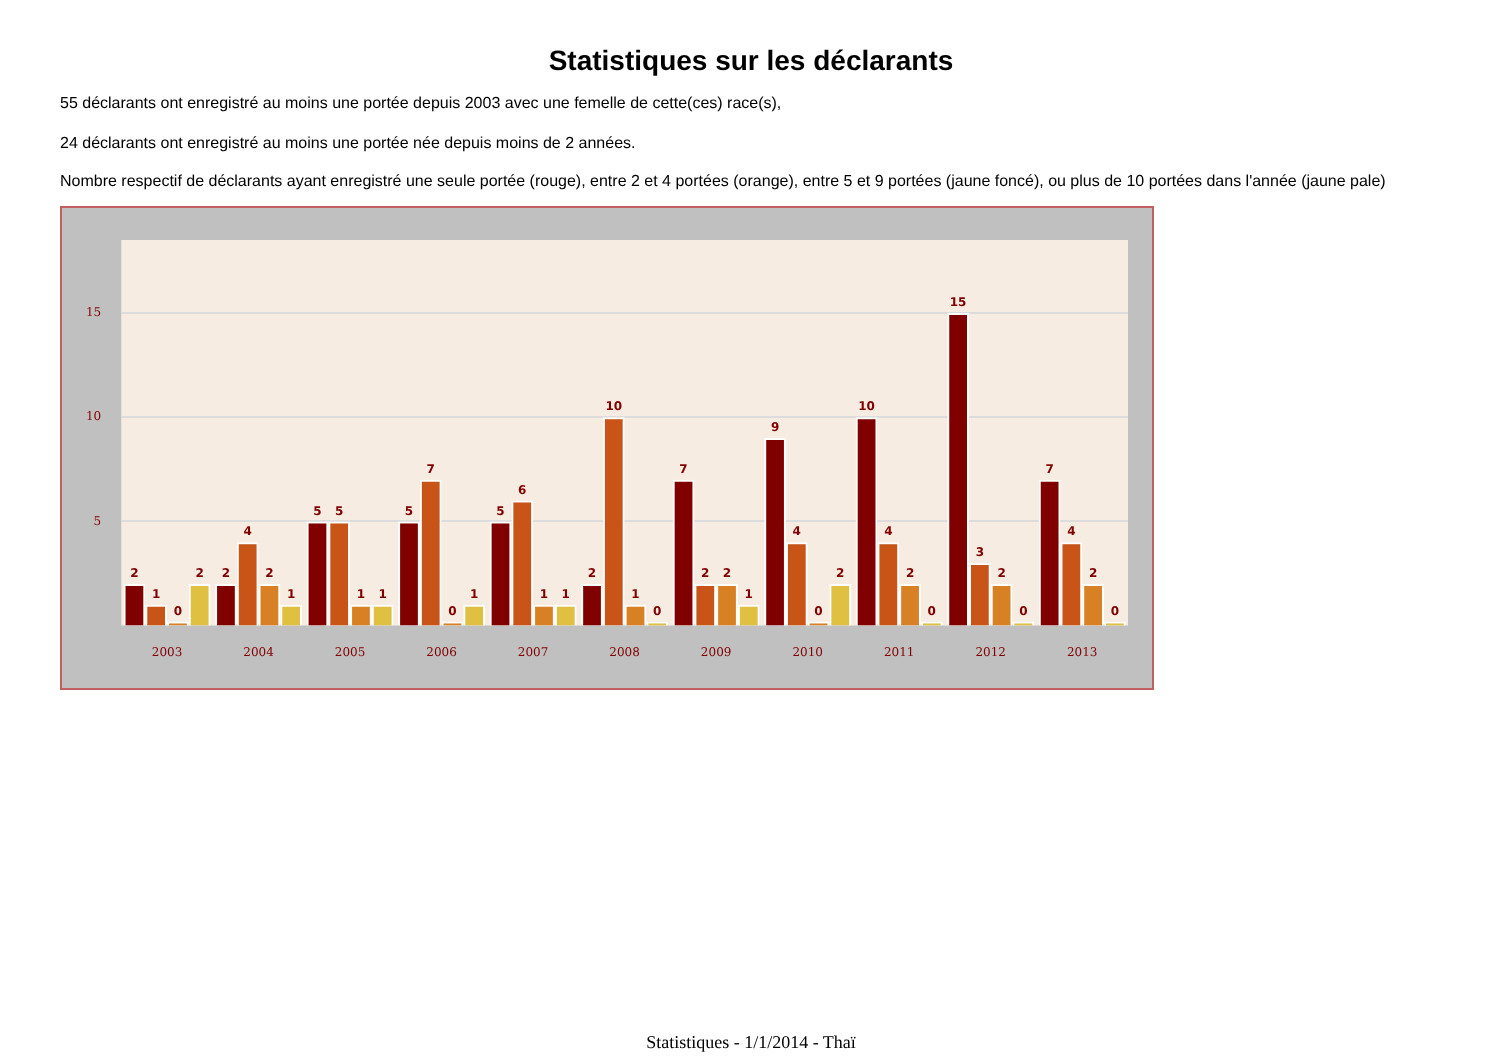 This screenshot has height=1060, width=1502. I want to click on text: 24 déclarants ont enregistré au moins une portée née depuis moins de 2 années., so click(348, 143).